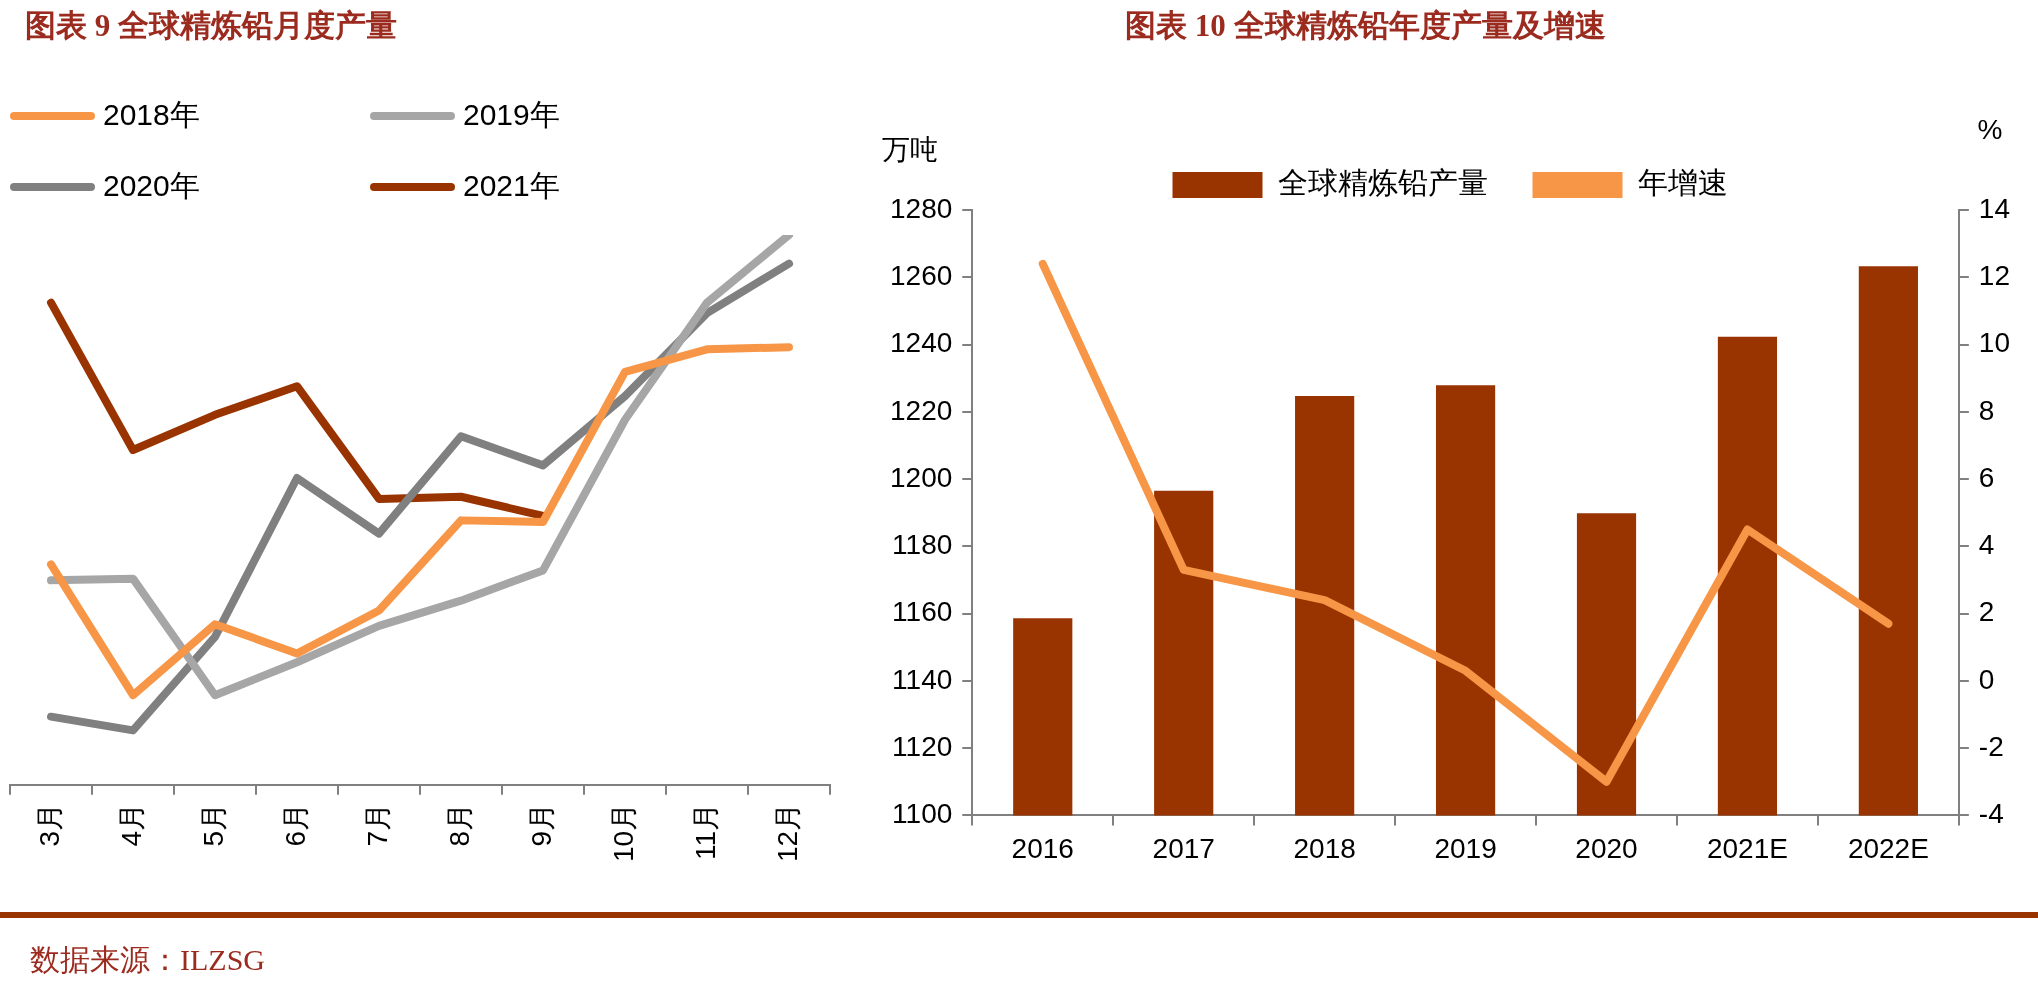 Image resolution: width=2038 pixels, height=993 pixels. What do you see at coordinates (1682, 183) in the screenshot?
I see `legend-label: 年增速` at bounding box center [1682, 183].